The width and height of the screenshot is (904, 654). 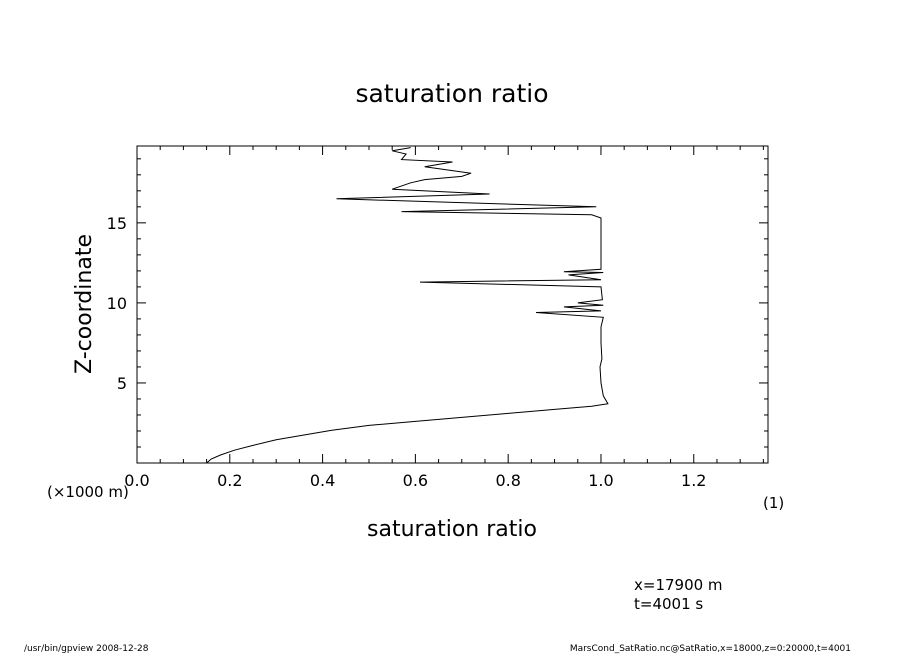 I want to click on chart-title: saturation ratio, so click(x=451, y=93).